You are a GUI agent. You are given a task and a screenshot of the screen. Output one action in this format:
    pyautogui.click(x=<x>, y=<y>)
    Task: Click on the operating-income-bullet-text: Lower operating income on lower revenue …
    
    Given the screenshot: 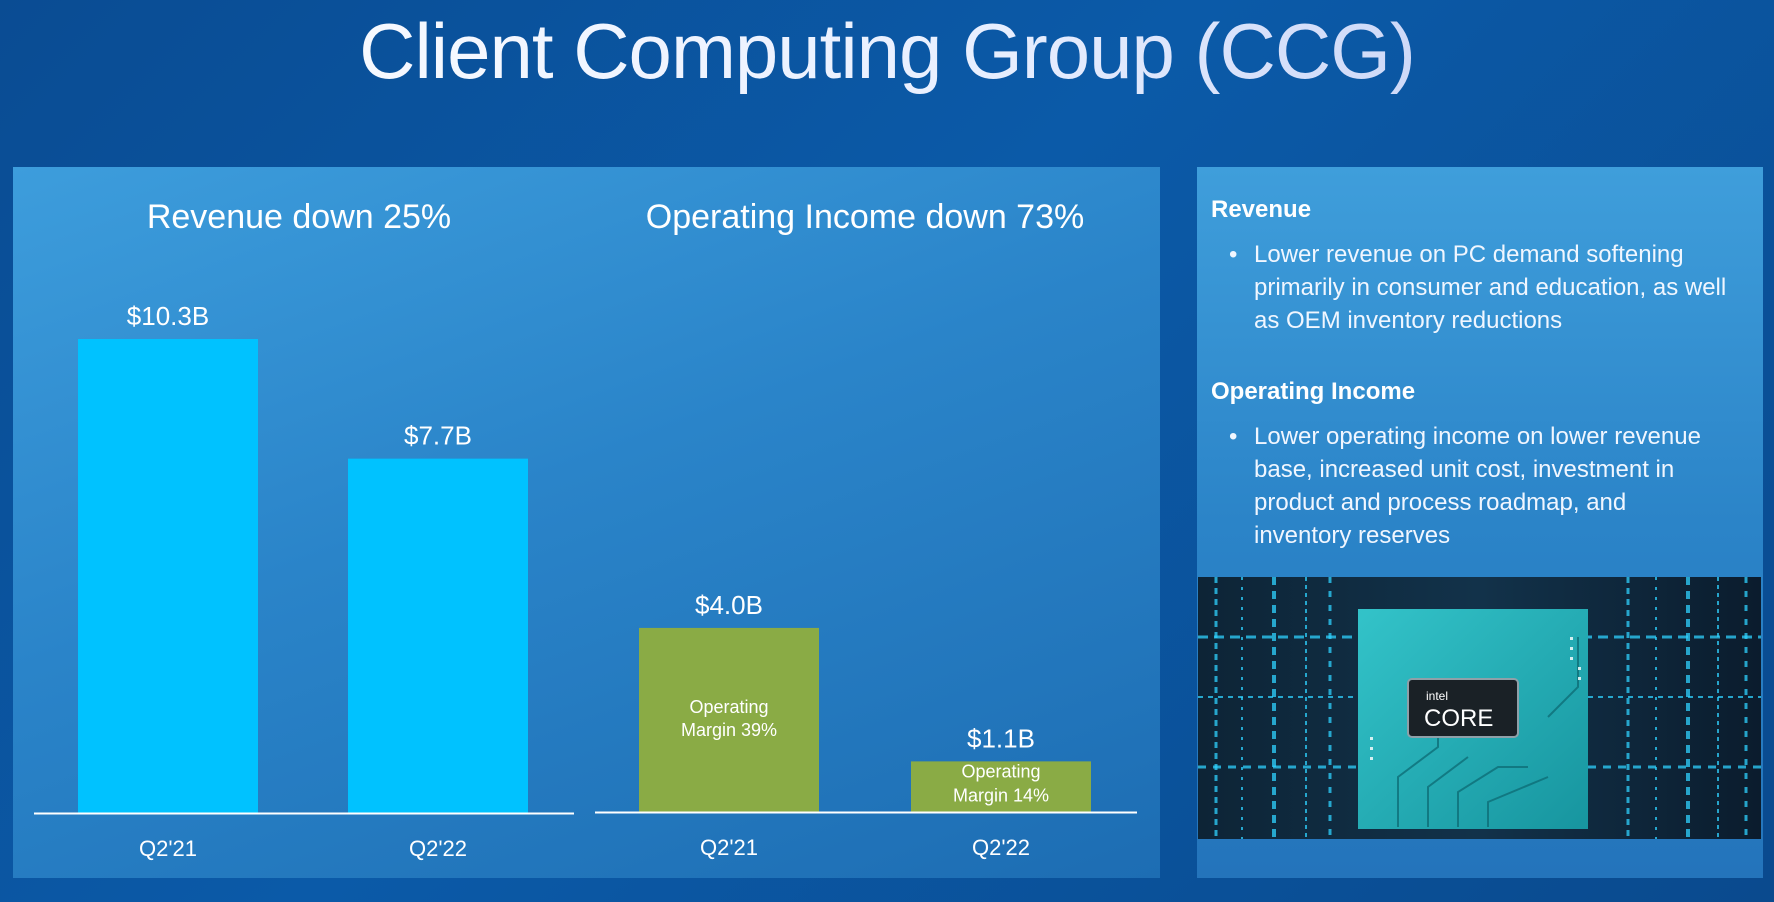 What is the action you would take?
    pyautogui.click(x=1477, y=486)
    